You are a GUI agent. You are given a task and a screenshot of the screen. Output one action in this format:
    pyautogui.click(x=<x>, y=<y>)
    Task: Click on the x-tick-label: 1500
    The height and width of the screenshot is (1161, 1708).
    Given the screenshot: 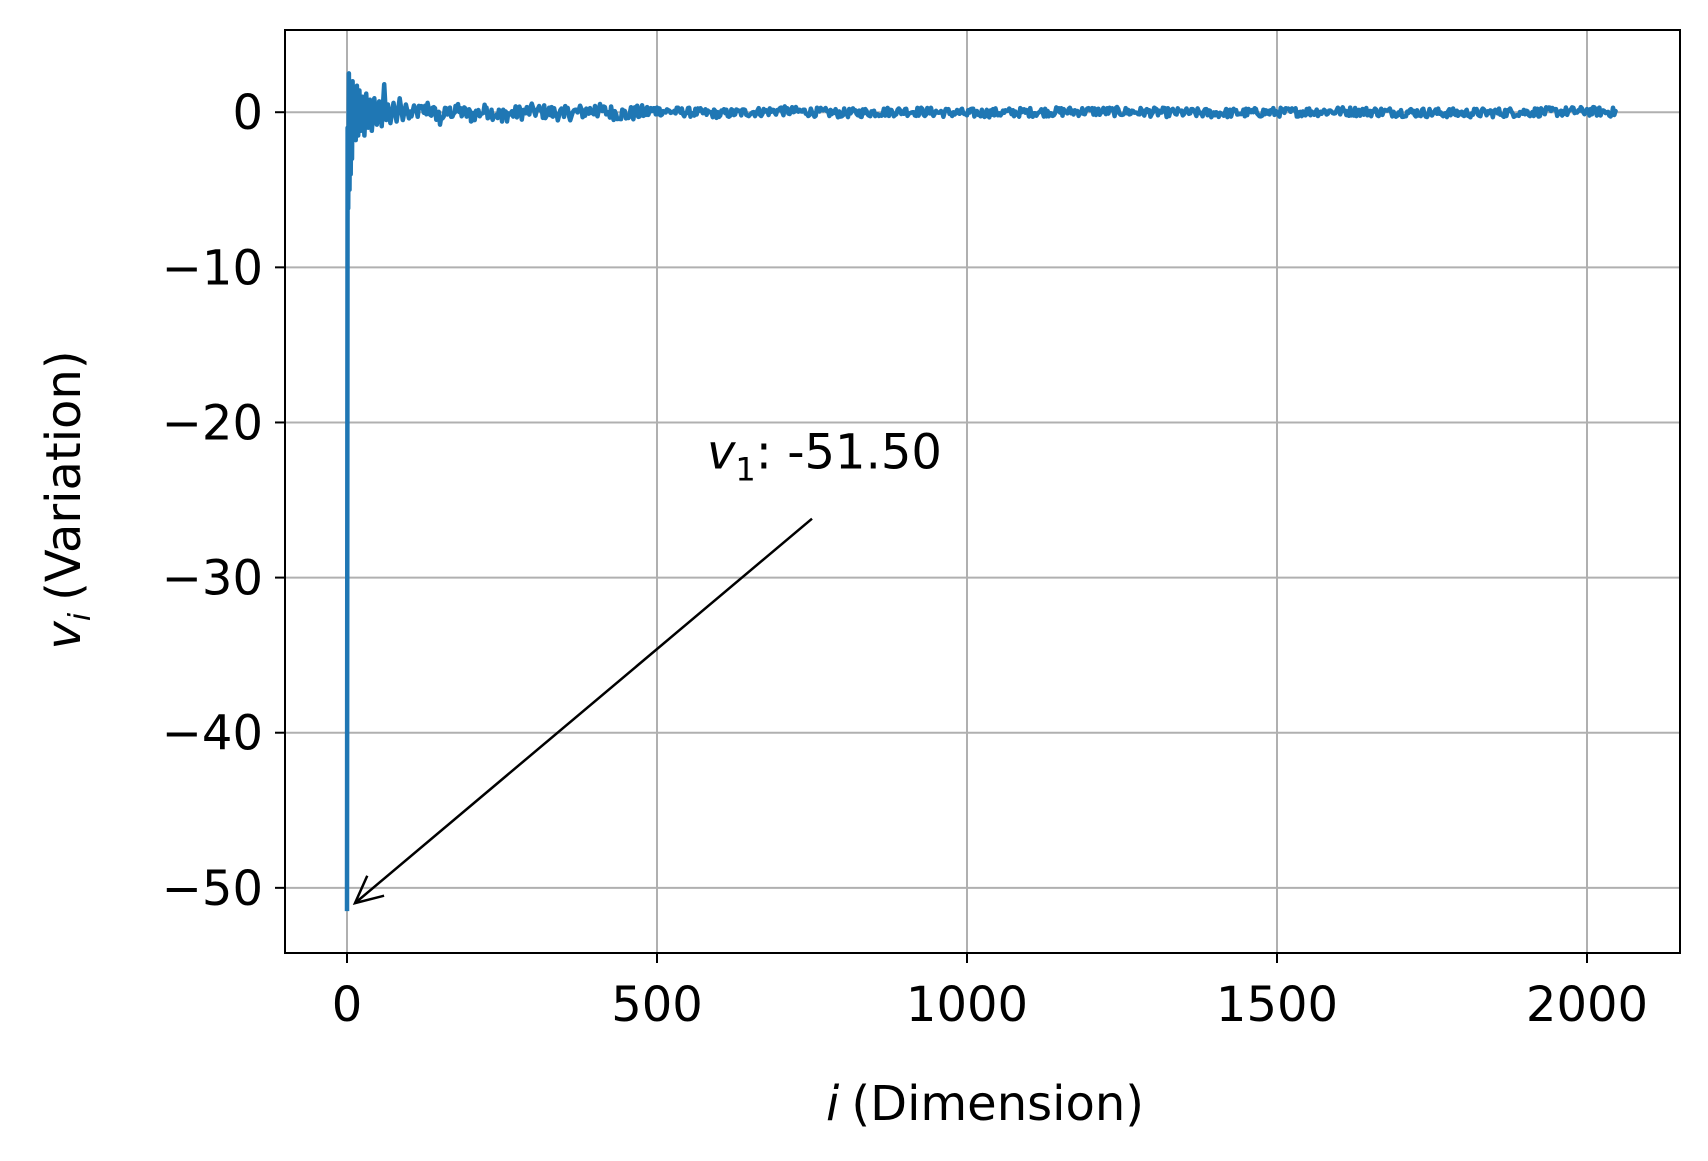 What is the action you would take?
    pyautogui.click(x=1277, y=1005)
    